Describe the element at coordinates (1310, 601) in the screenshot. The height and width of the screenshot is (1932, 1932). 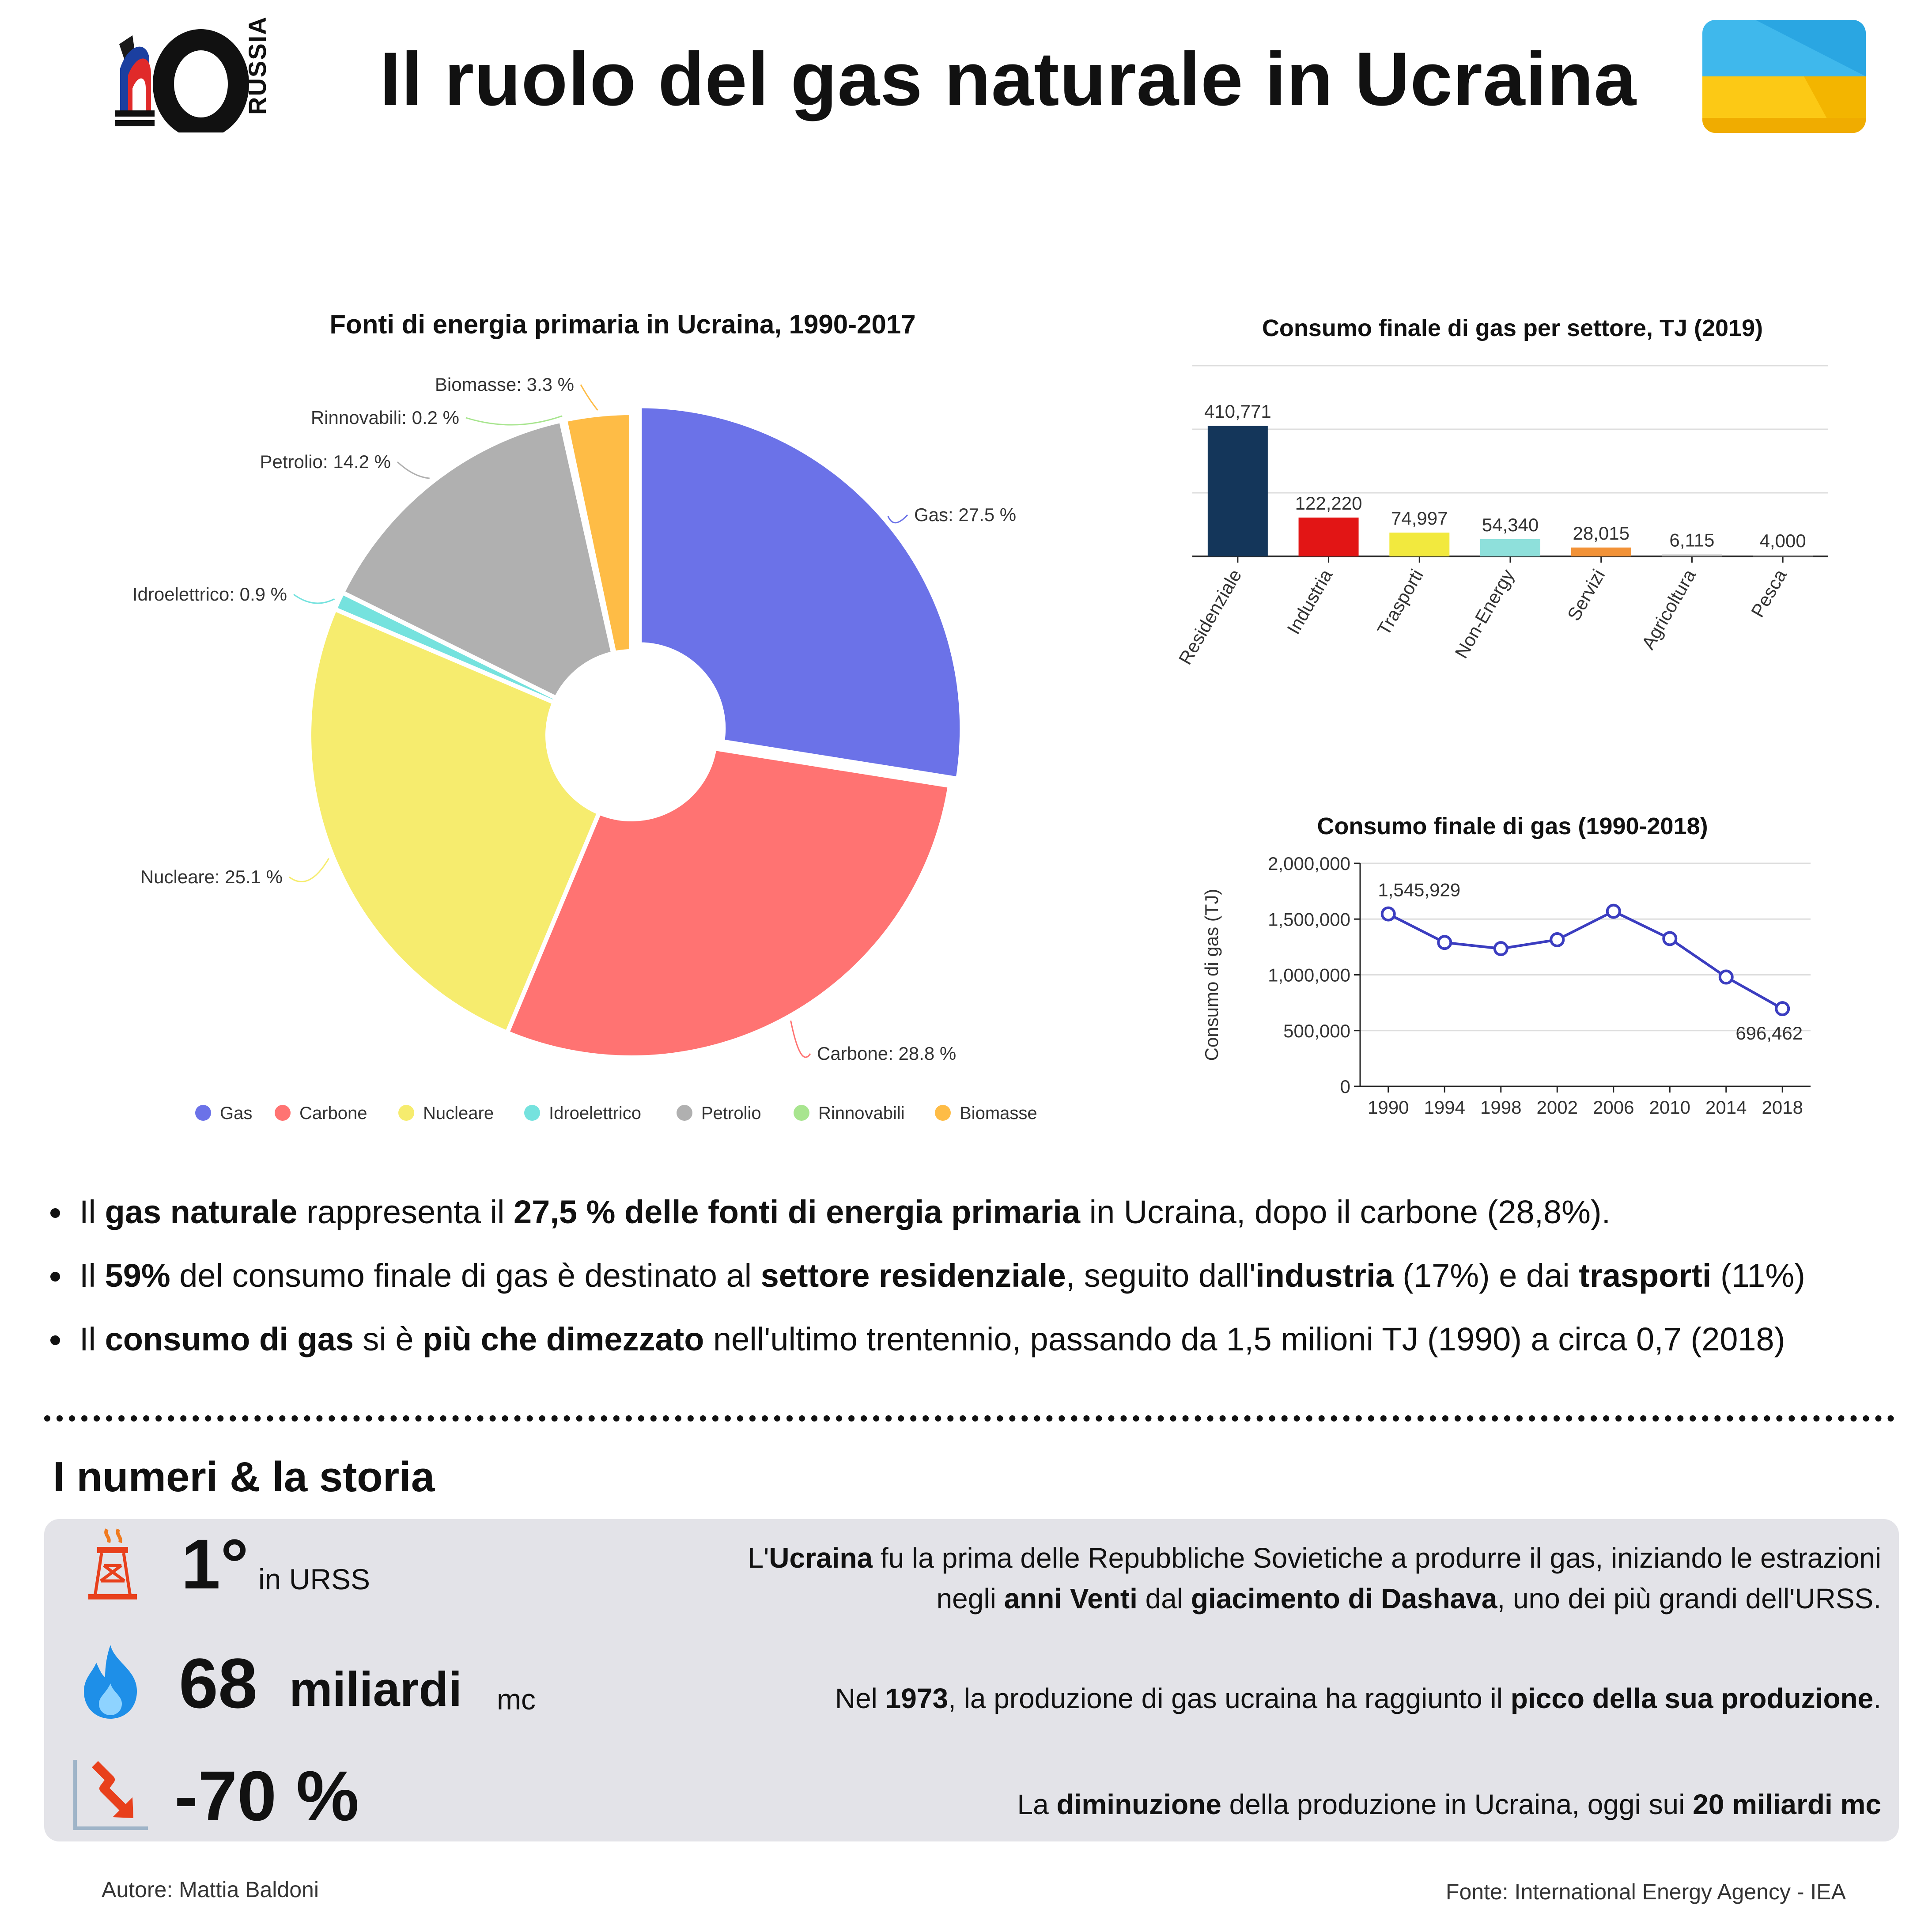
I see `bar-category-label-industria: Industria` at that location.